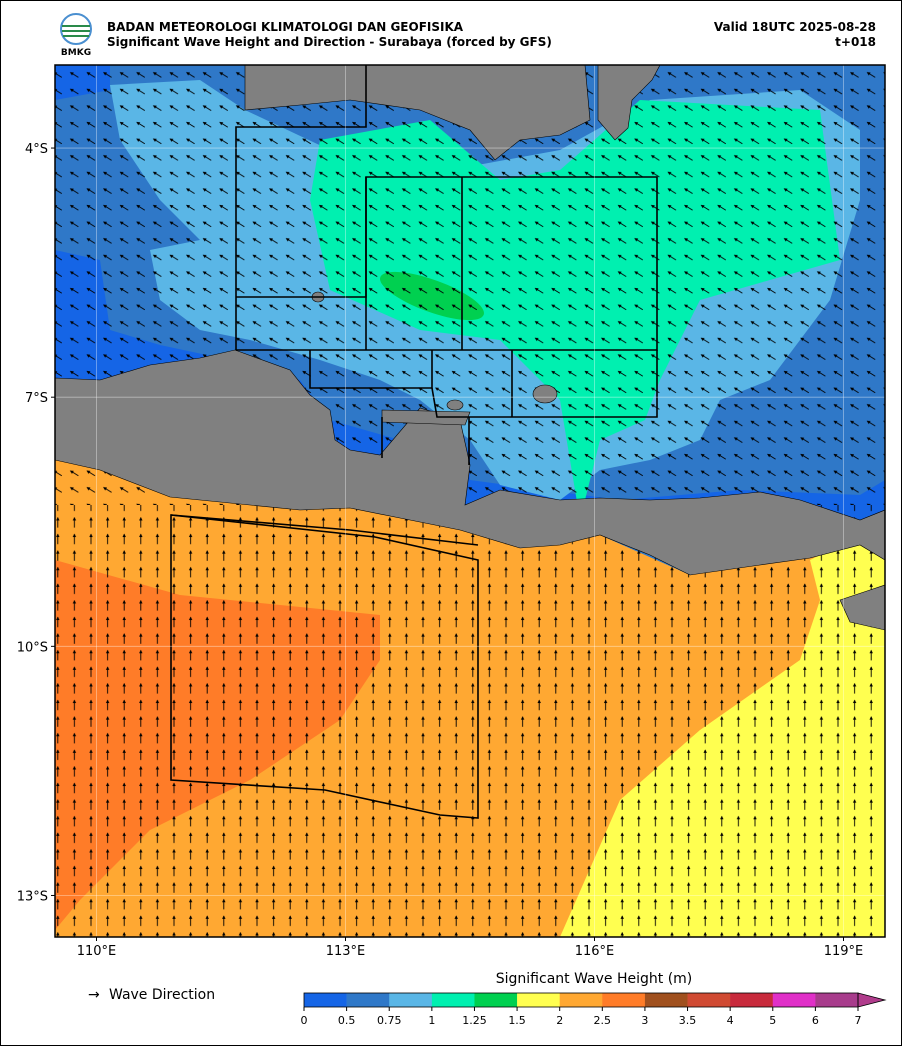 This screenshot has width=902, height=1050. What do you see at coordinates (559, 1020) in the screenshot?
I see `colorbar-tick-label: 2` at bounding box center [559, 1020].